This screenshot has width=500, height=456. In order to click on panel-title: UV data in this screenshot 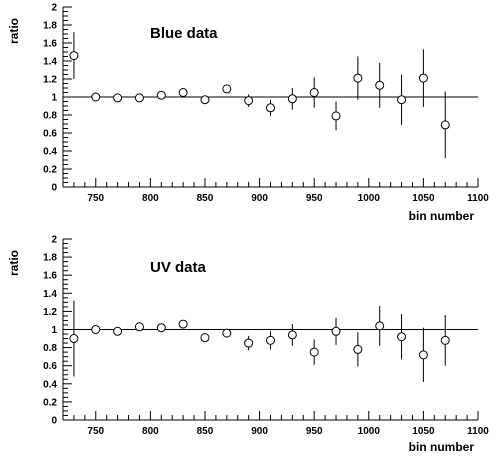, I will do `click(178, 267)`.